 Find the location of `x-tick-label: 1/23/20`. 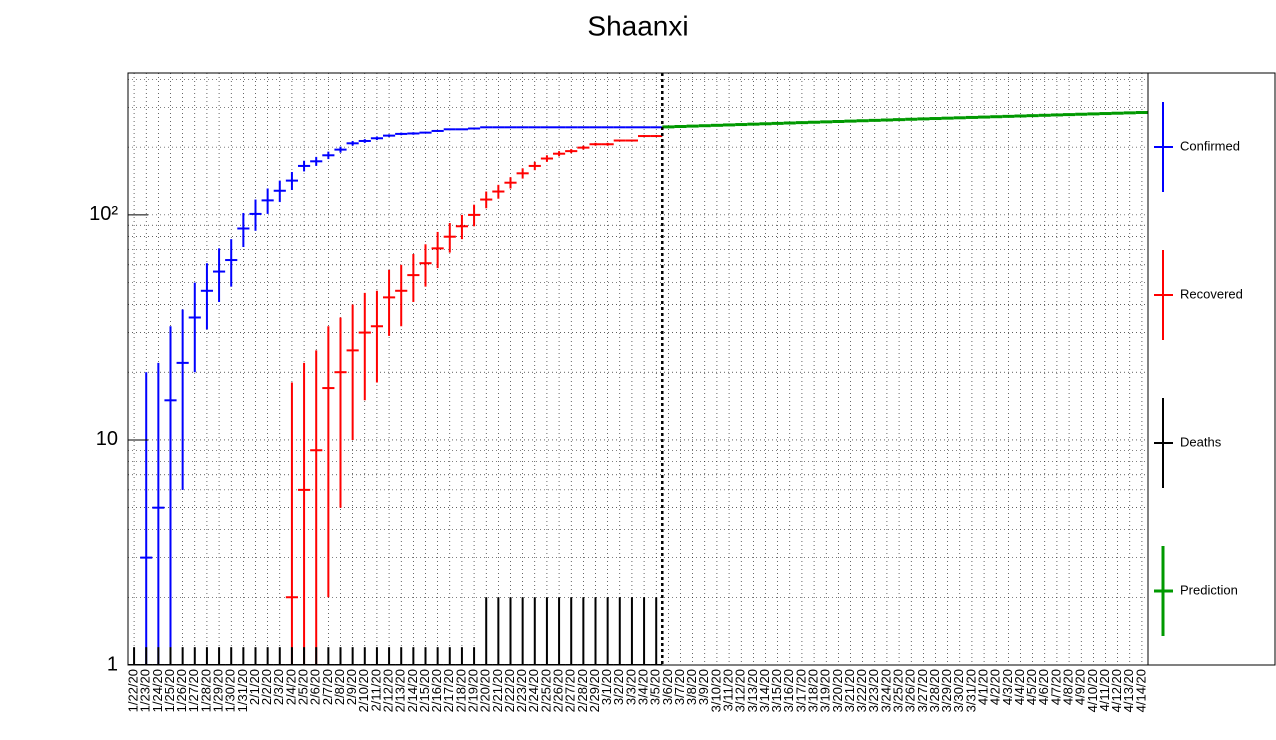

x-tick-label: 1/23/20 is located at coordinates (145, 690).